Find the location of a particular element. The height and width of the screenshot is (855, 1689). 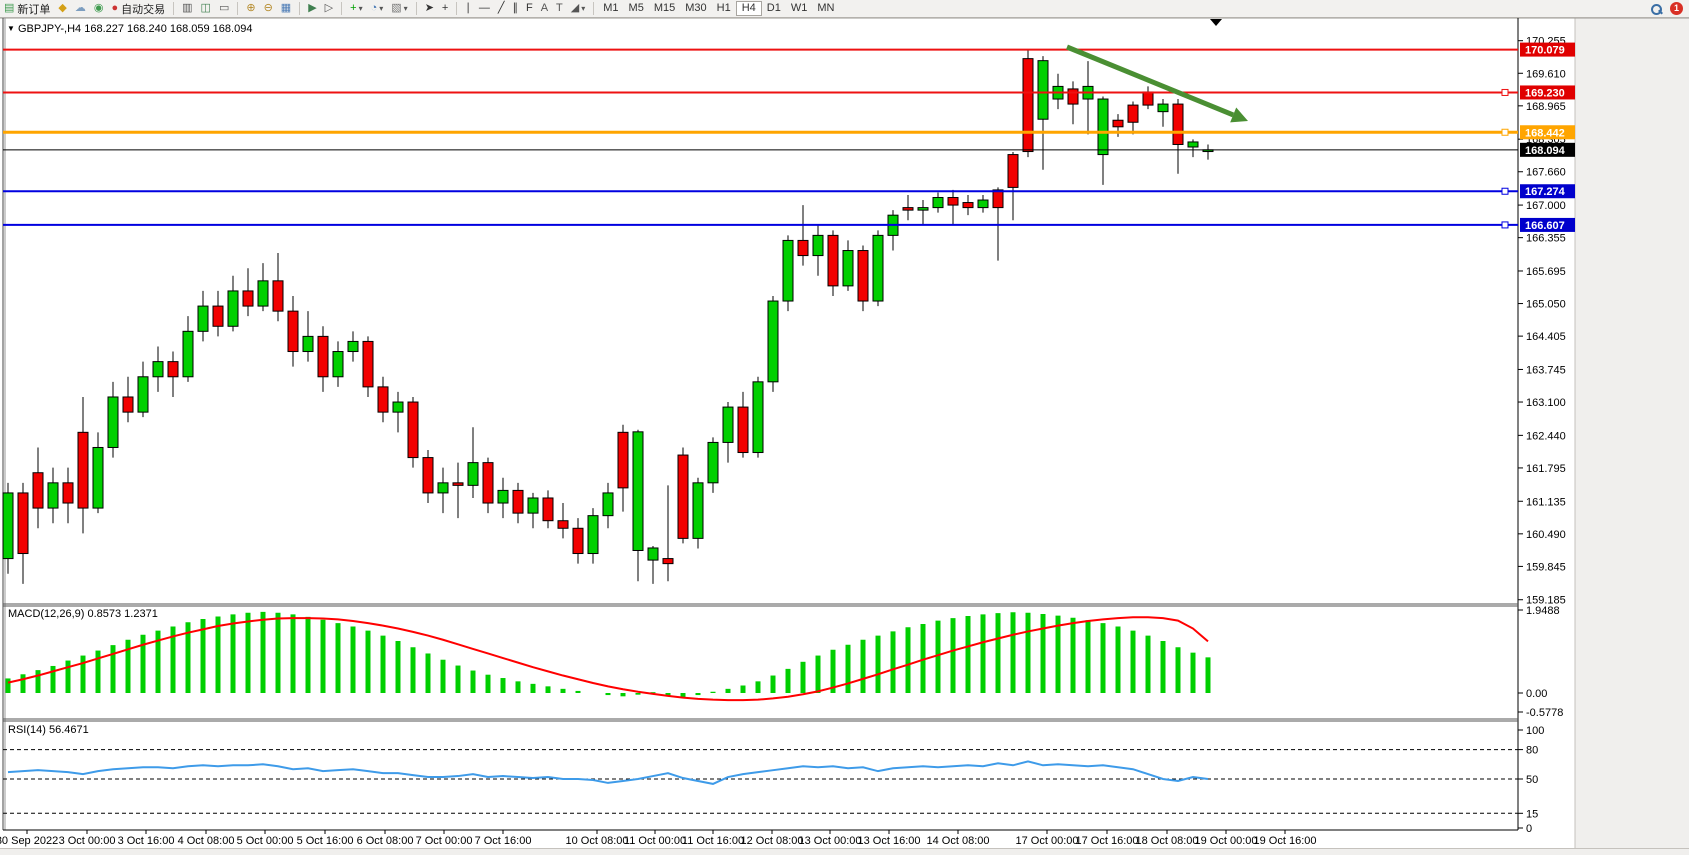

cursor-icon: ➤ is located at coordinates (429, 8).